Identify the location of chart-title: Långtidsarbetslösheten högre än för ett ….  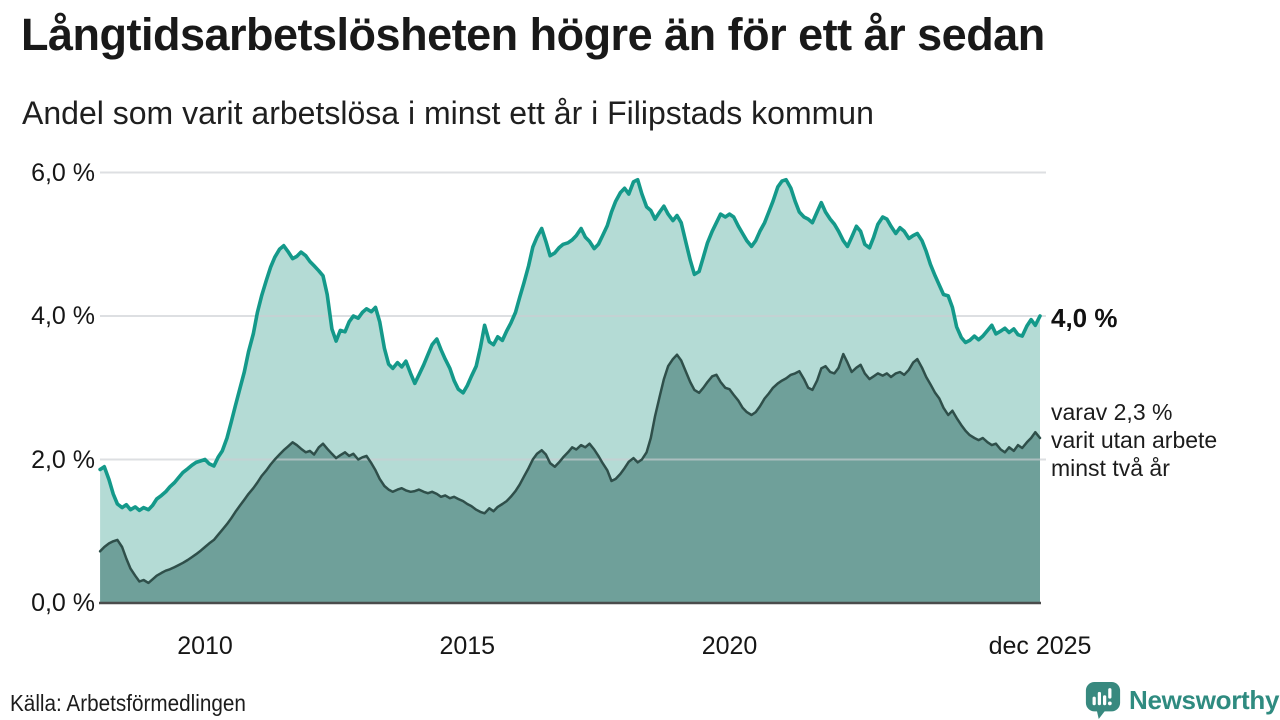
(533, 34).